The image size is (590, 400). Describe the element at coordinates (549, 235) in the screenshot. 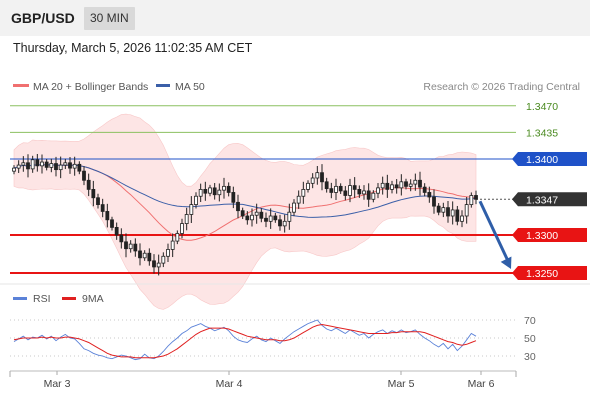

I see `level-tag-1.3300` at that location.